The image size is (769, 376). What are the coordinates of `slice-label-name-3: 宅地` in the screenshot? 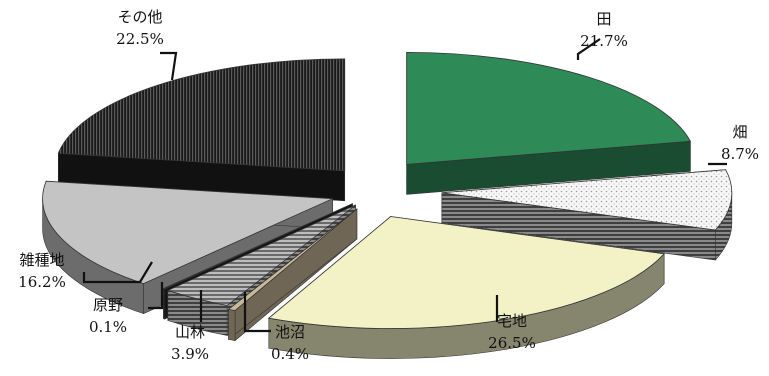 It's located at (512, 321).